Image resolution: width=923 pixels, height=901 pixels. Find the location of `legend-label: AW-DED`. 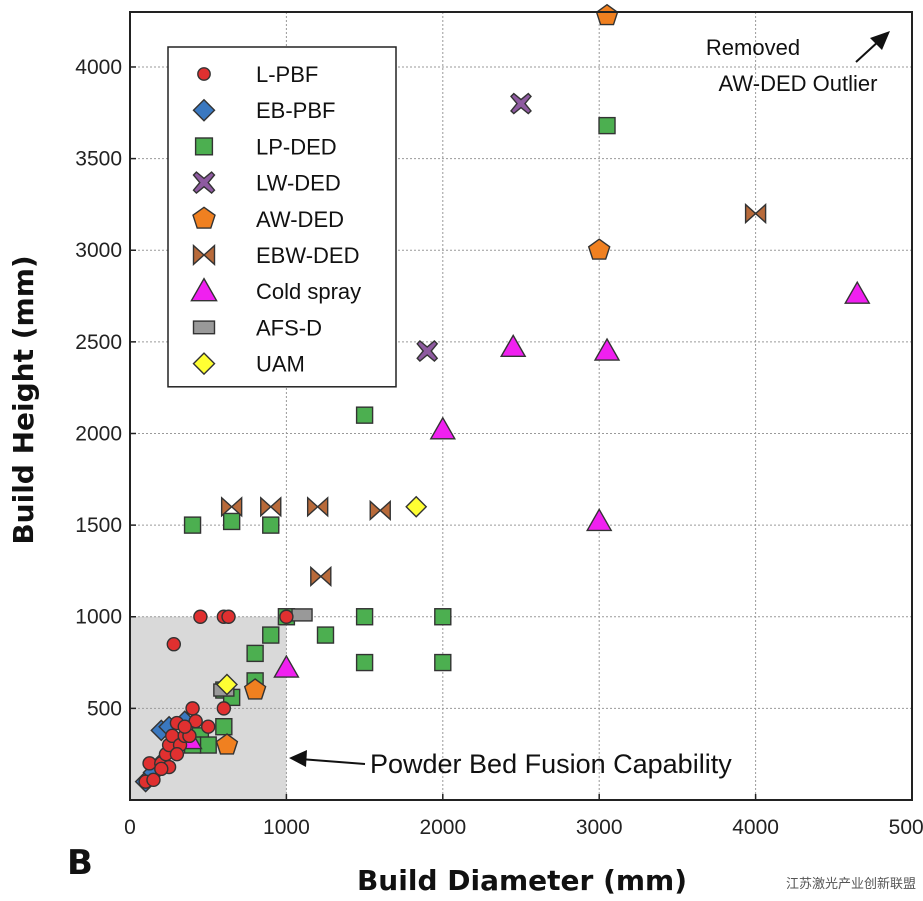

legend-label: AW-DED is located at coordinates (300, 219).